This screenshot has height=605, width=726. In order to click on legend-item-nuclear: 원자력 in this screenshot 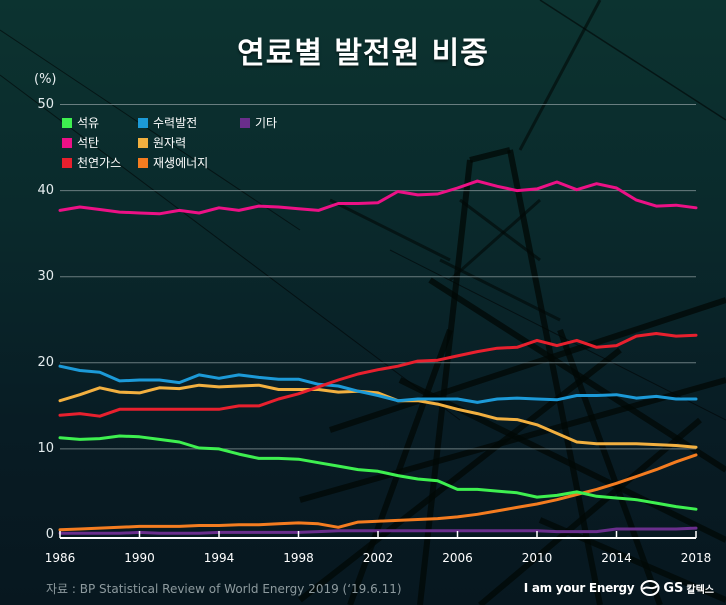, I will do `click(162, 142)`.